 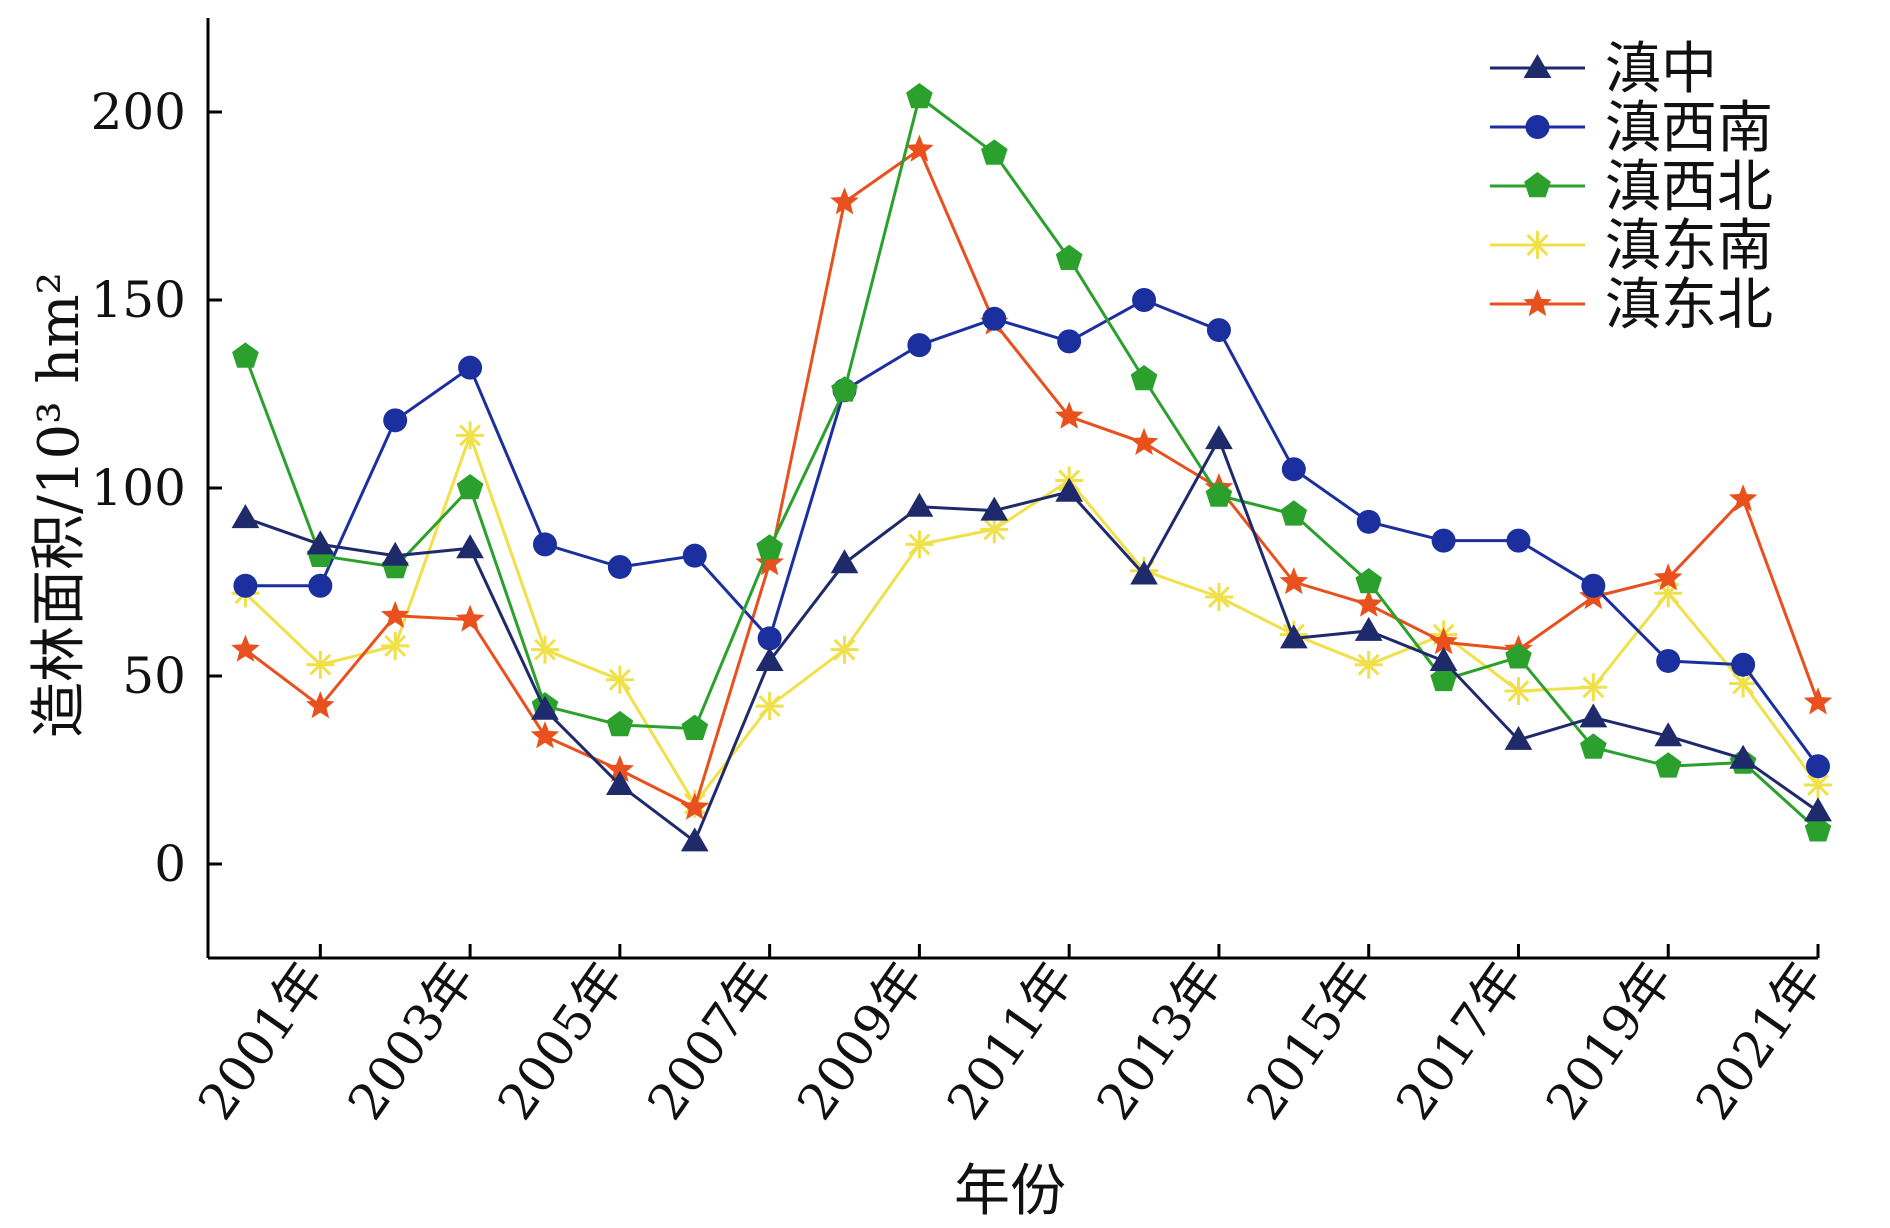 What do you see at coordinates (154, 676) in the screenshot?
I see `y-tick-label: 50` at bounding box center [154, 676].